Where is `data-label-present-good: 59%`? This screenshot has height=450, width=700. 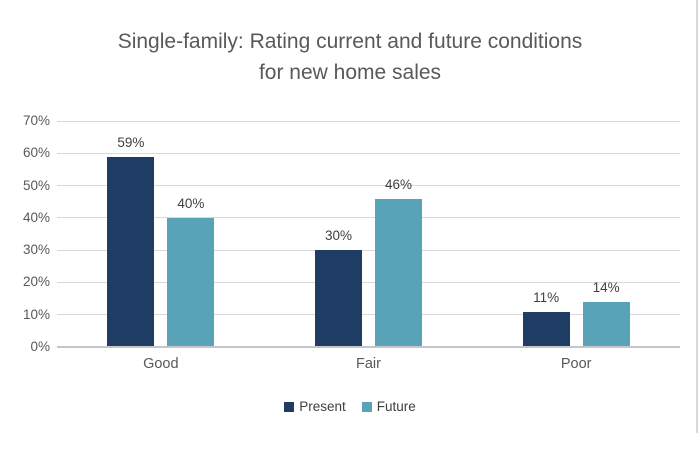
data-label-present-good: 59% is located at coordinates (131, 142).